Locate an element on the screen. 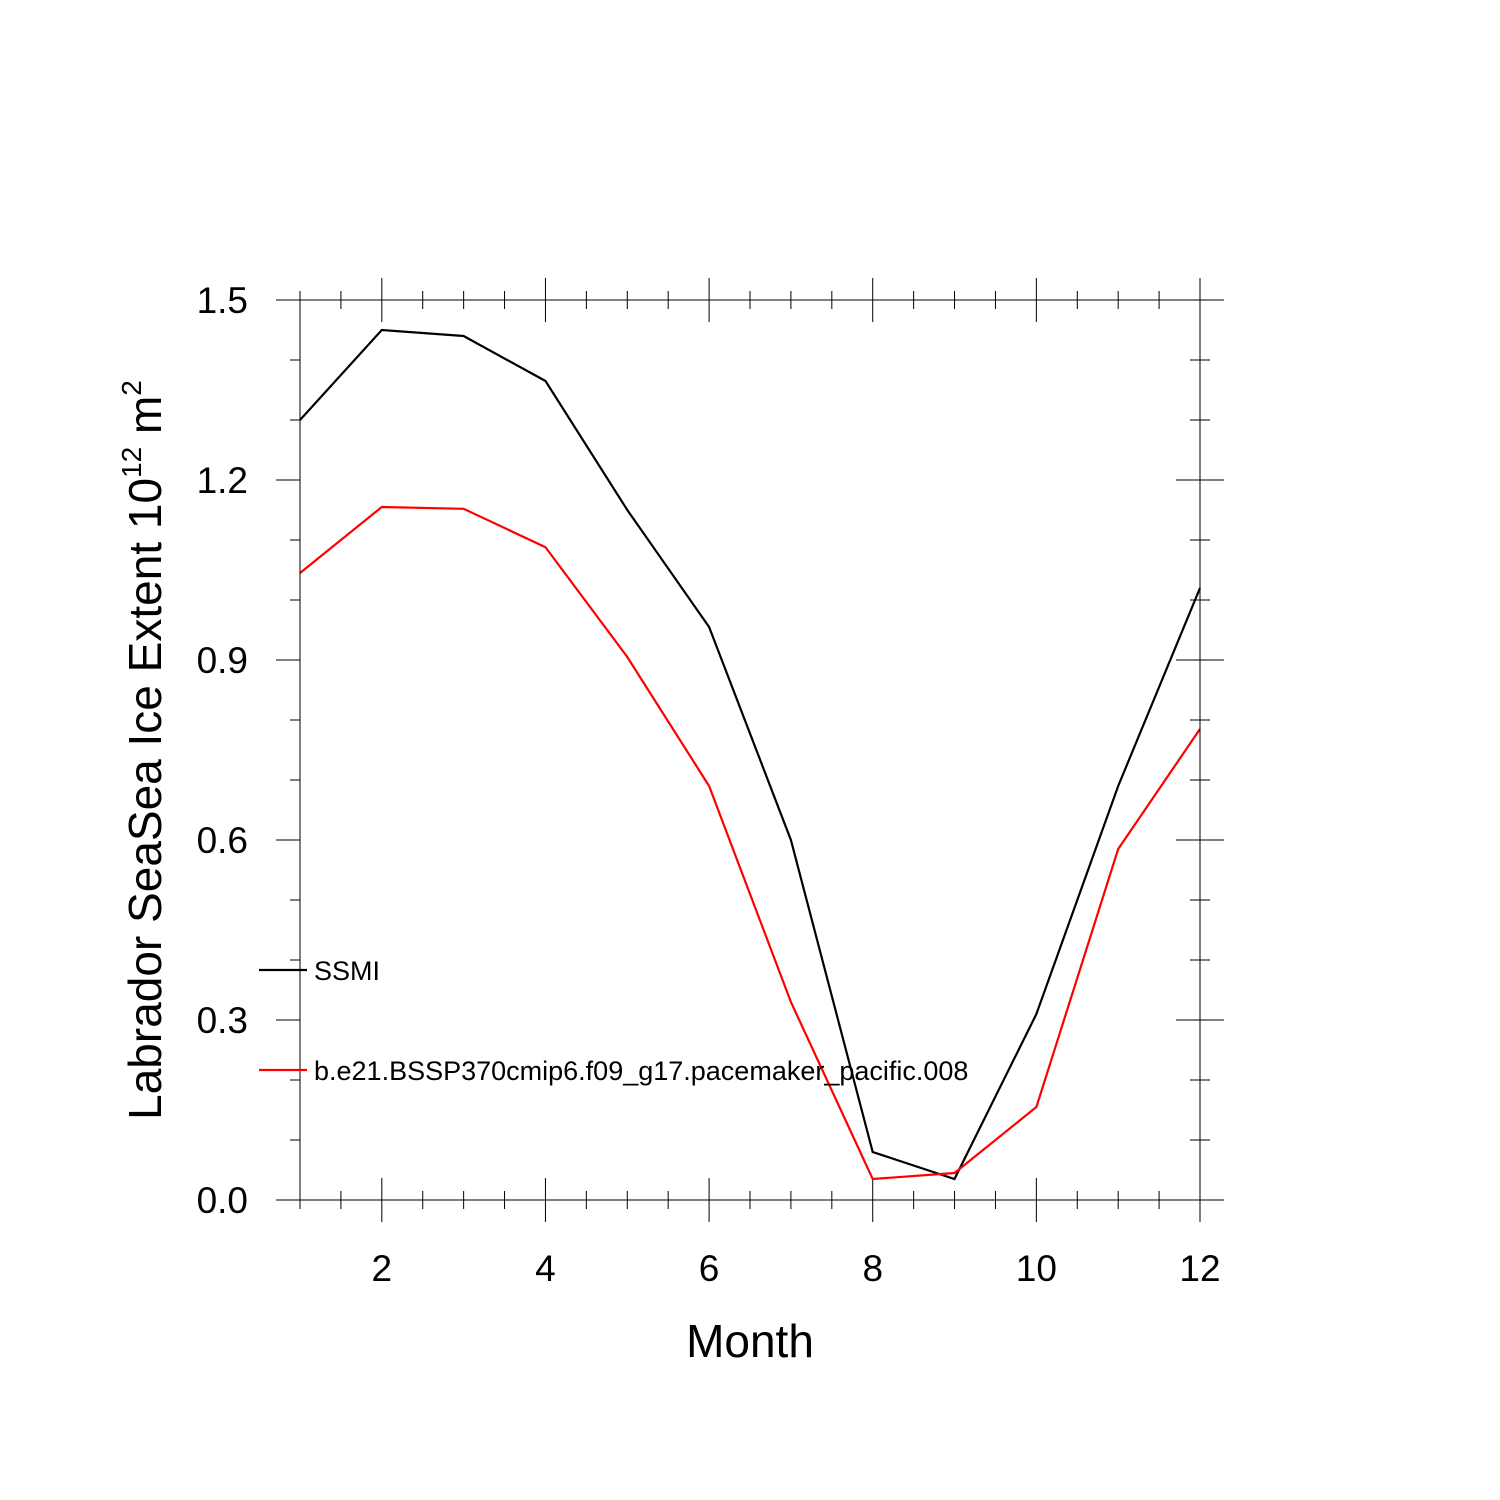  y-axis-label-unit-exponent: 2 is located at coordinates (131, 388).